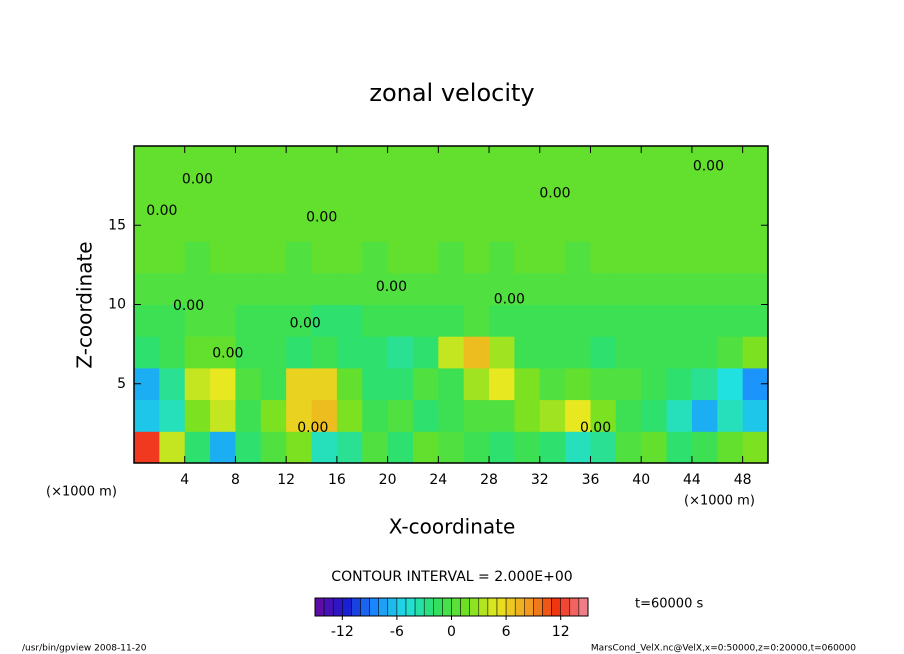 The height and width of the screenshot is (654, 904). I want to click on x-tick-label: 4, so click(184, 480).